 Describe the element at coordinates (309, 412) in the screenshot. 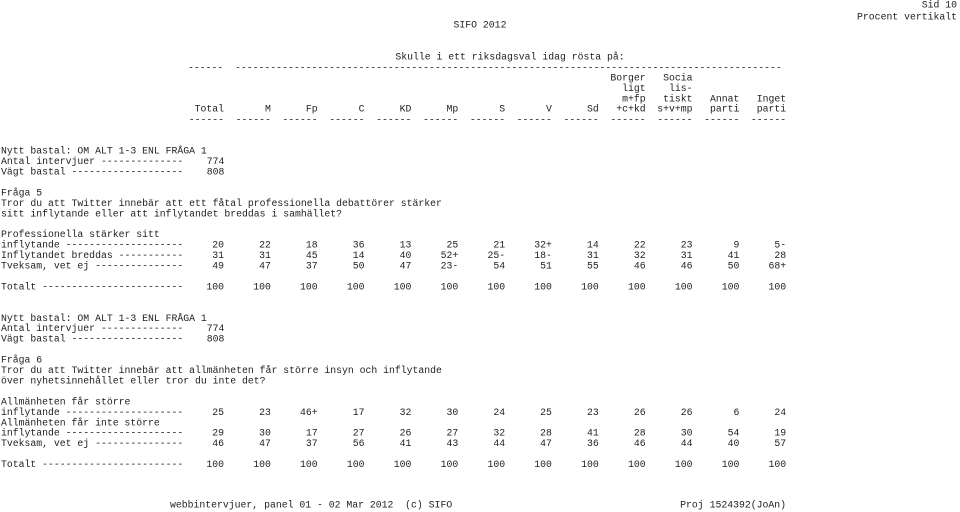

I see `cell: 46+` at that location.